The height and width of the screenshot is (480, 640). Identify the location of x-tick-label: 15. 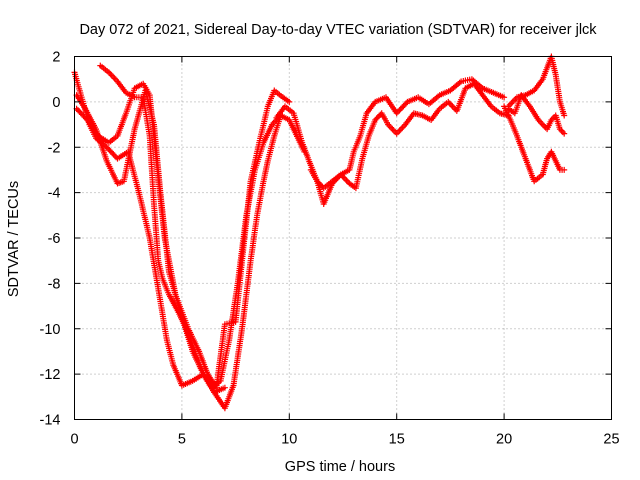
(397, 440).